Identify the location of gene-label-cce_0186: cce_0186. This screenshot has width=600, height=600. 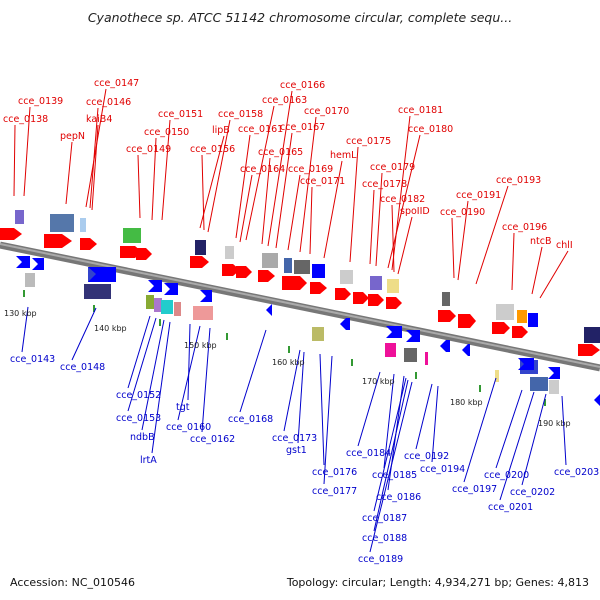
(398, 497).